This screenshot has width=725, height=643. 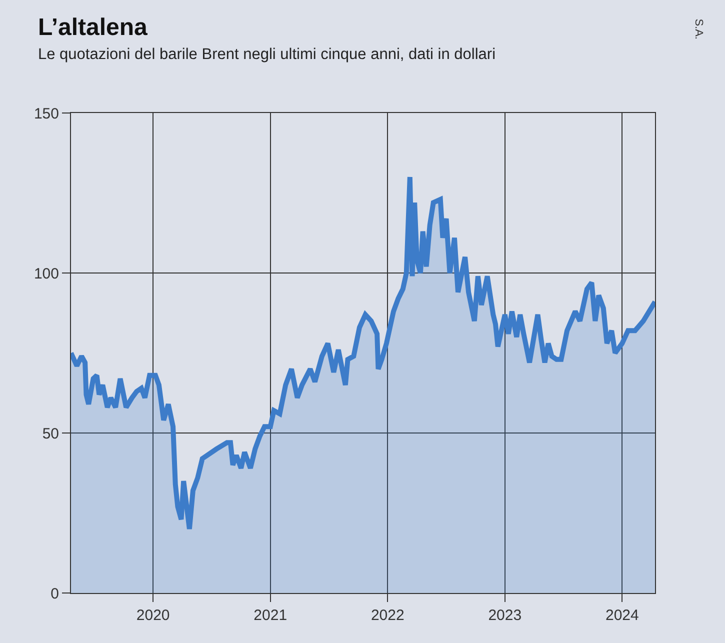 I want to click on y-tick-label: 0, so click(x=54, y=593).